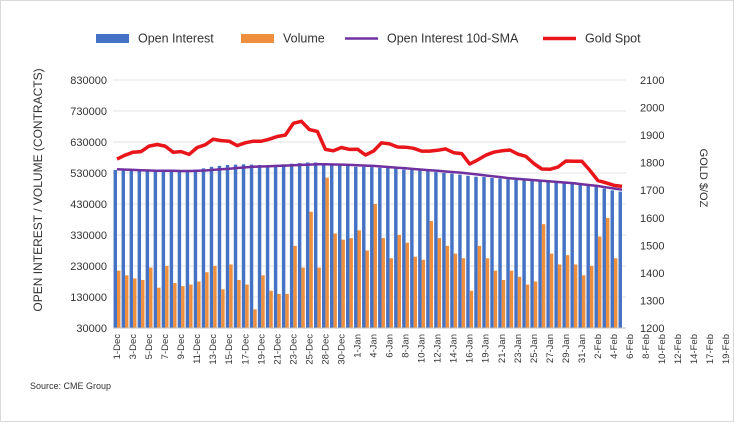  What do you see at coordinates (283, 39) in the screenshot?
I see `legend-item: Volume` at bounding box center [283, 39].